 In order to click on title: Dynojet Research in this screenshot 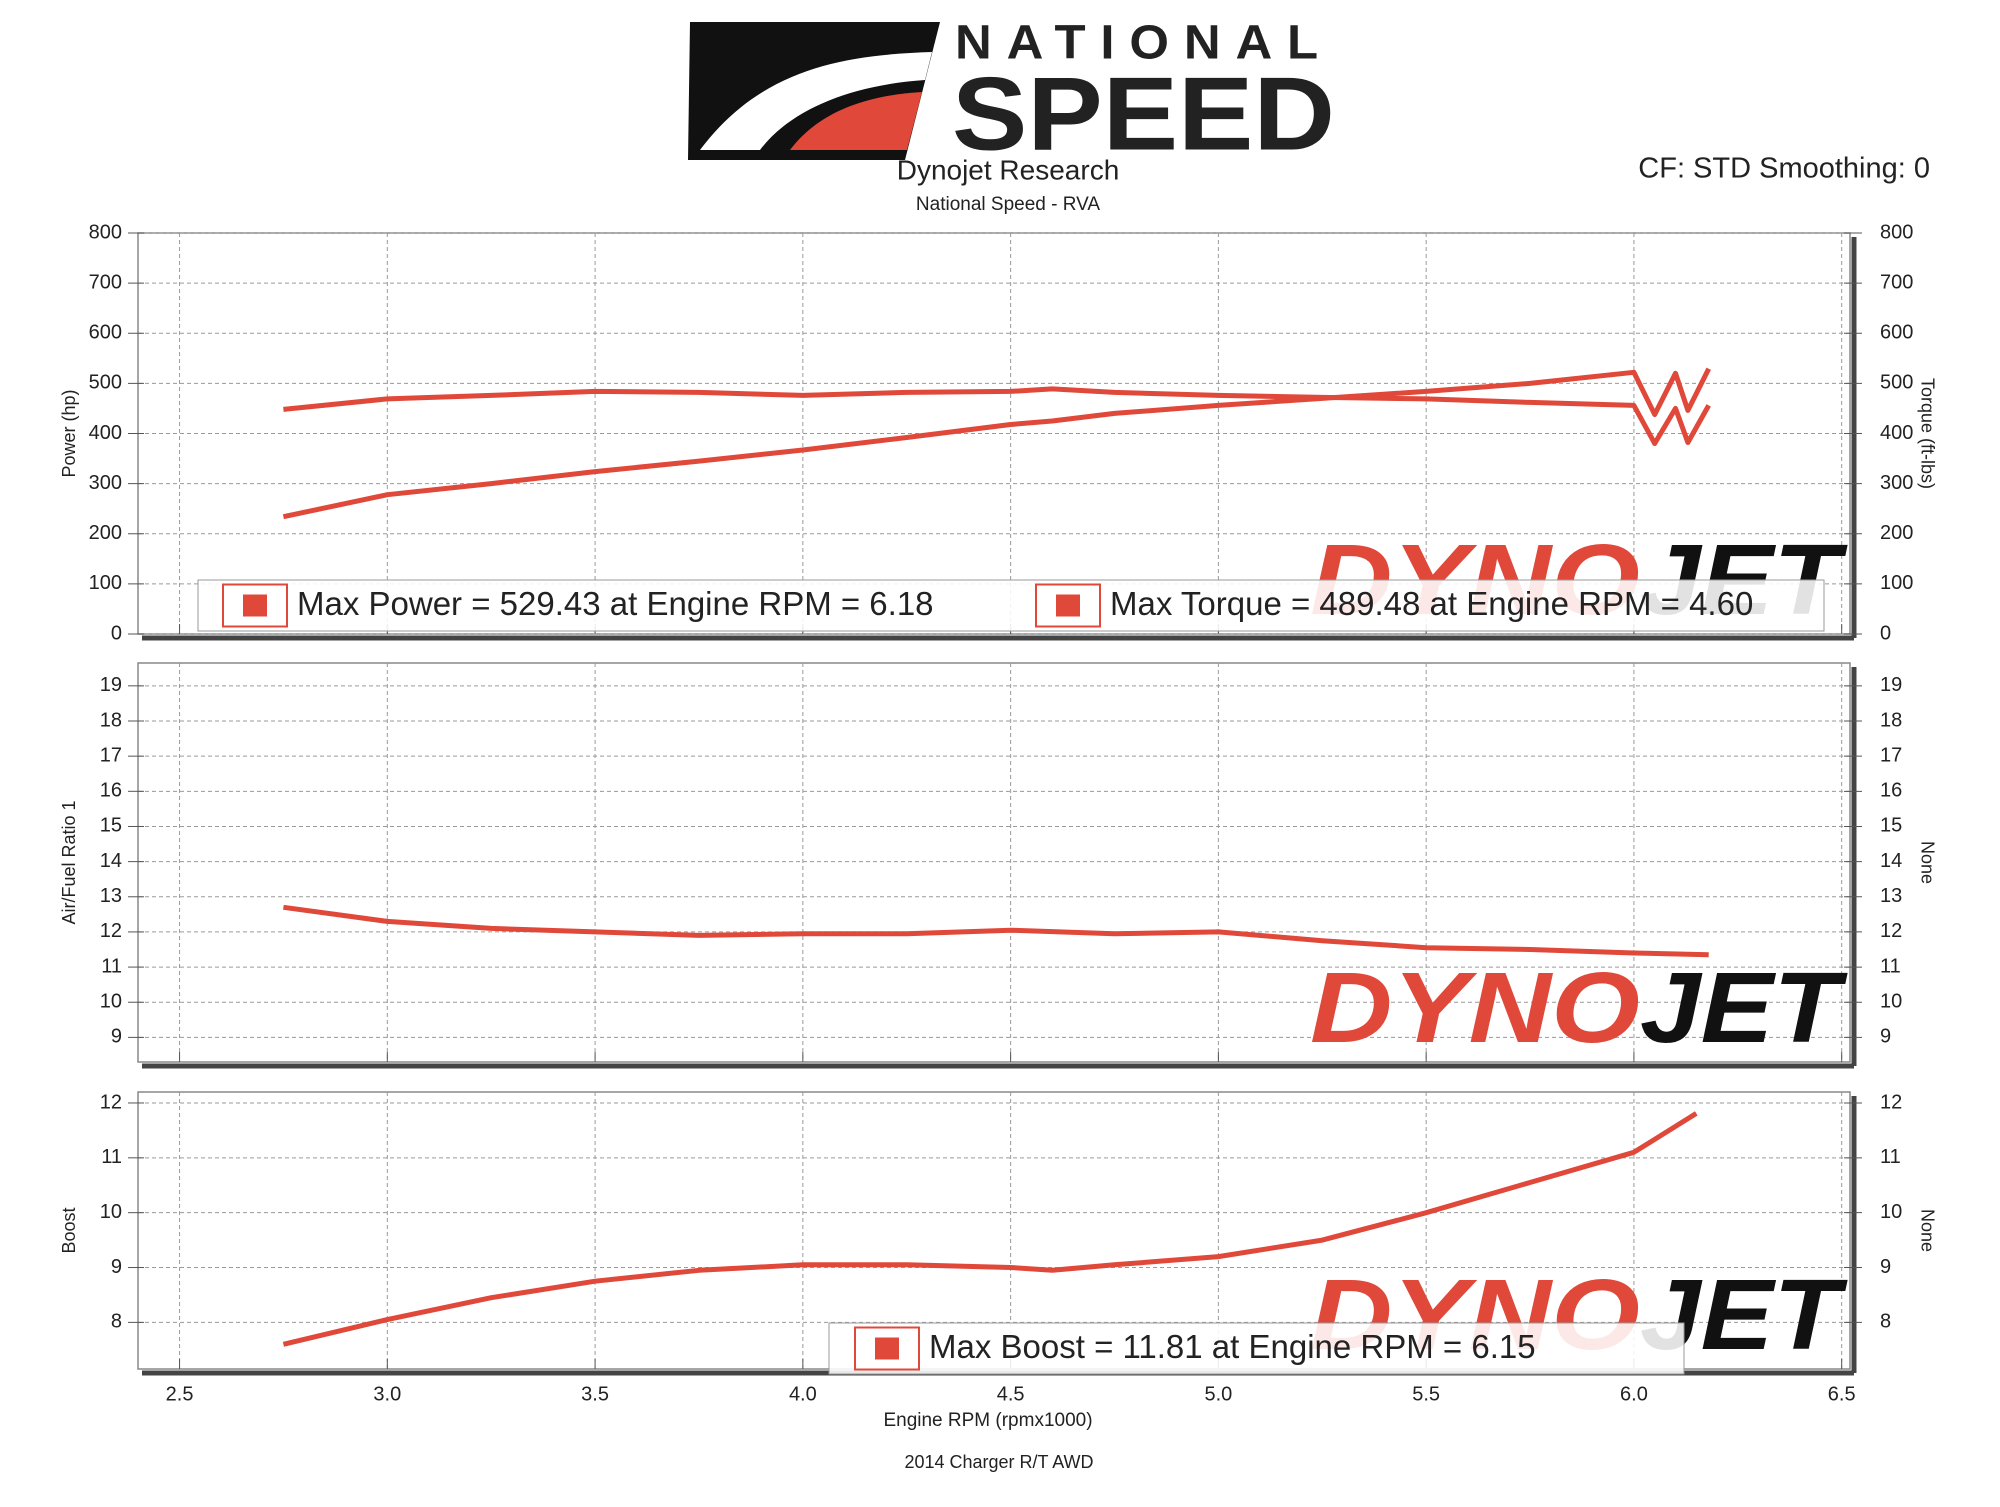, I will do `click(1008, 169)`.